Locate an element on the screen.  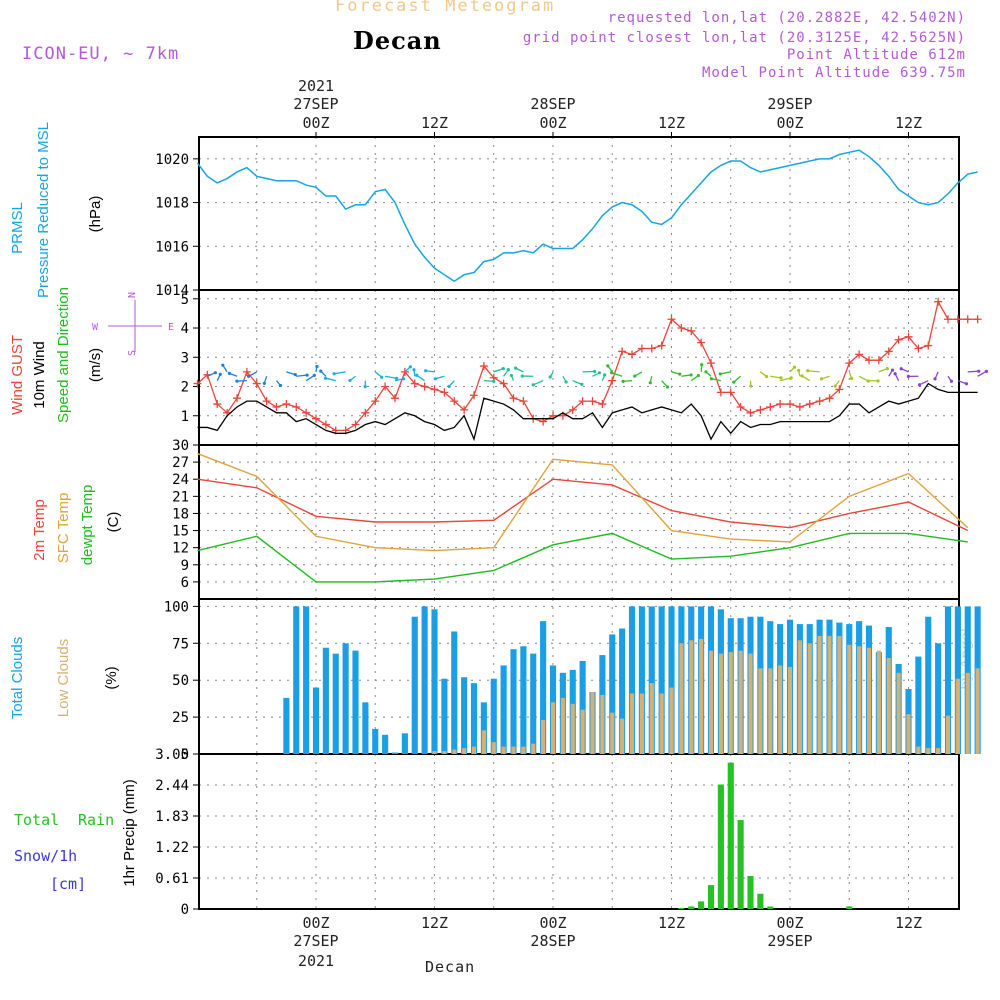
y-tick-label: 75 is located at coordinates (180, 644).